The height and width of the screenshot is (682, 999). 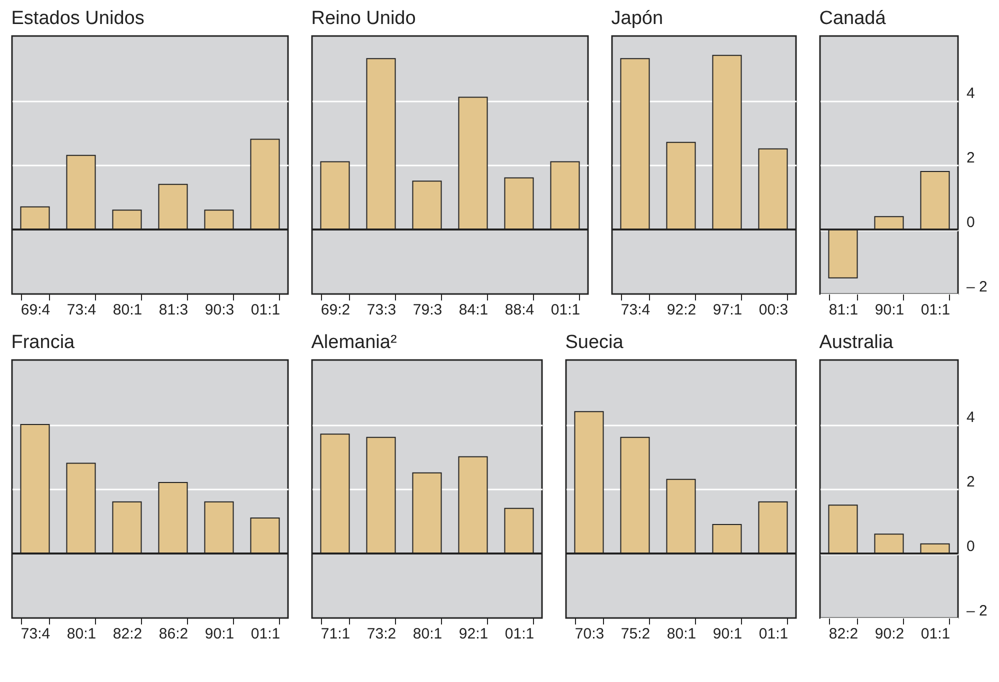 I want to click on chart-title: Francia, so click(x=43, y=342).